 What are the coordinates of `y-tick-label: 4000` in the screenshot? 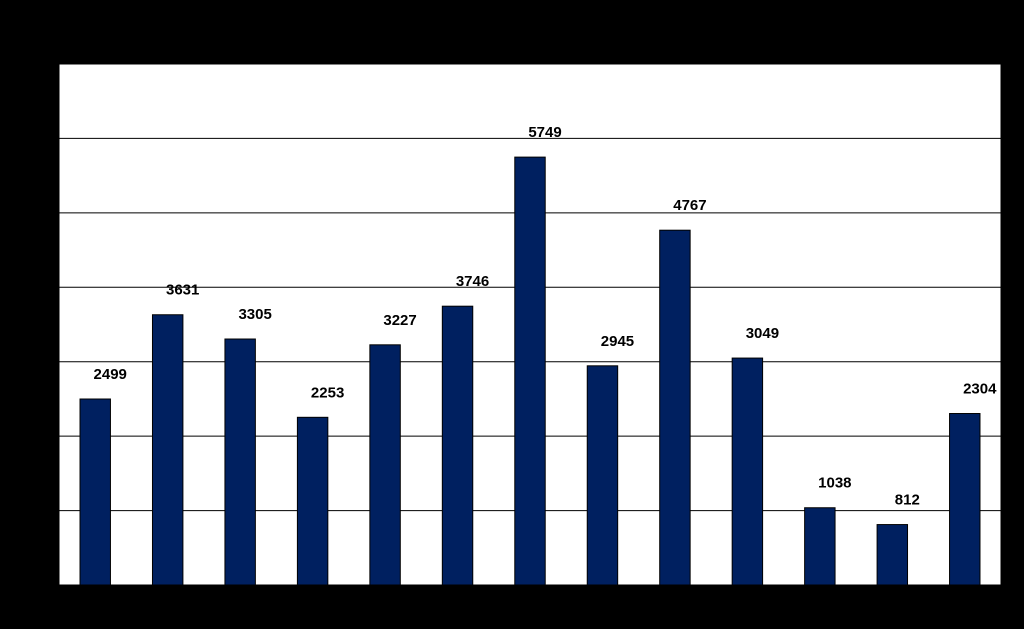 It's located at (34, 286).